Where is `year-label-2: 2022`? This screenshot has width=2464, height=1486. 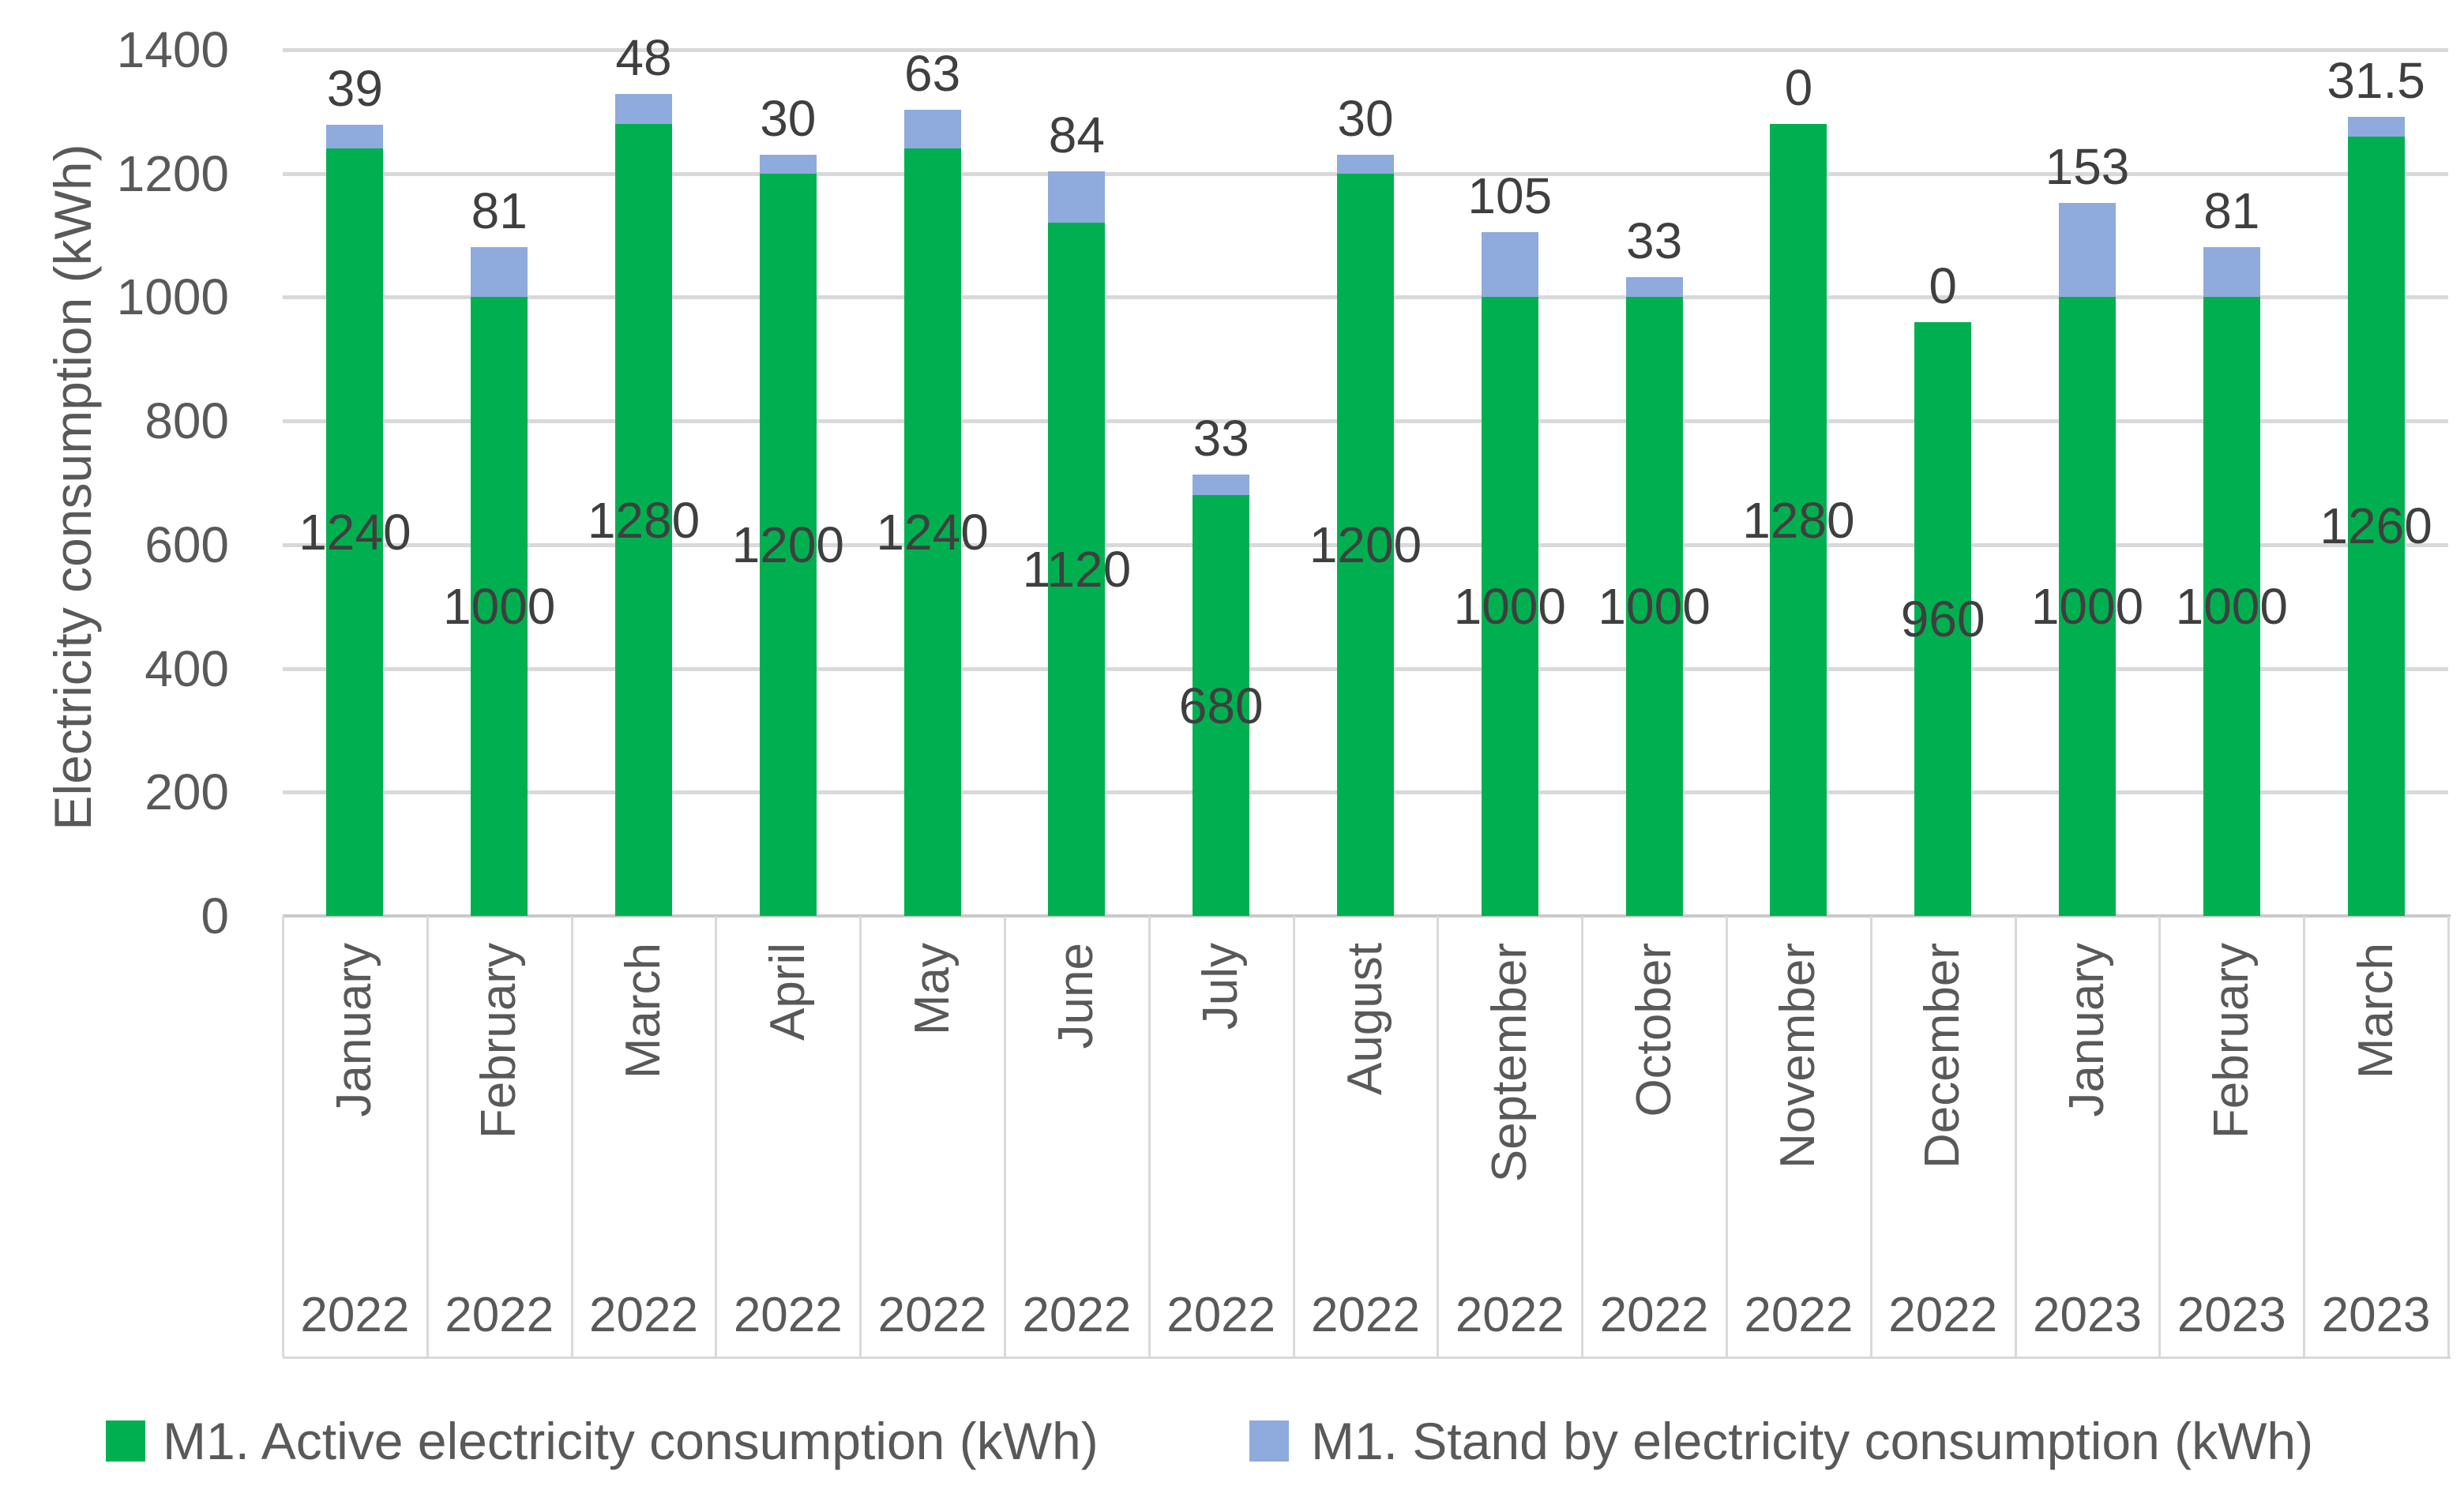
year-label-2: 2022 is located at coordinates (643, 1315).